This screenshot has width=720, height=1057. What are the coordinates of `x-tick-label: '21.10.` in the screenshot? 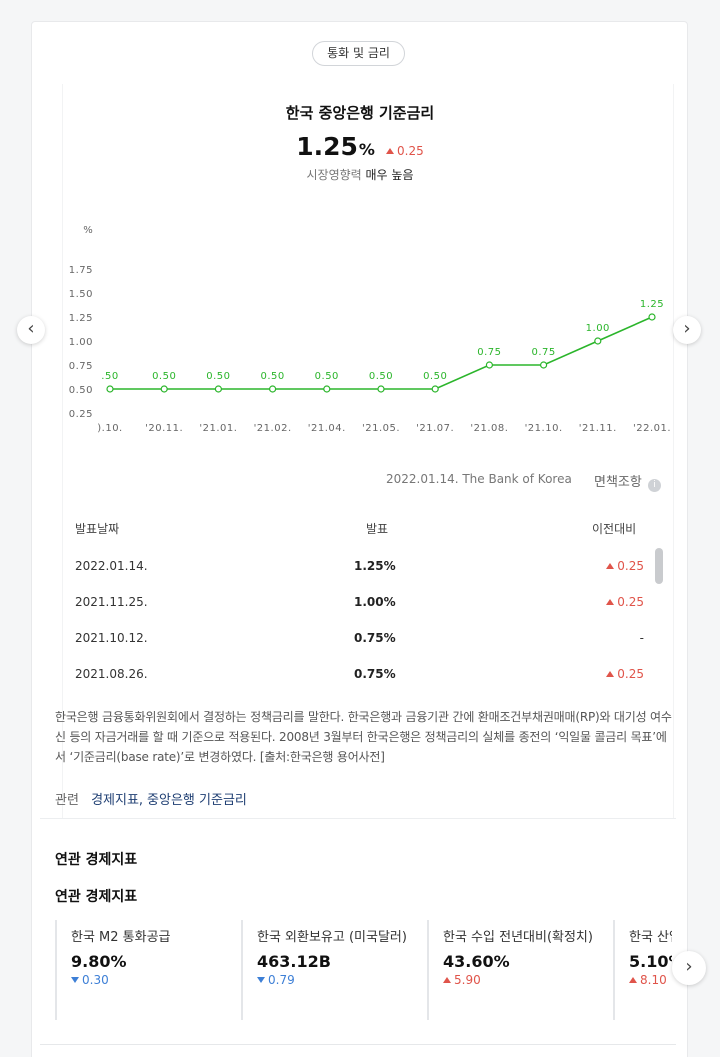 It's located at (544, 428).